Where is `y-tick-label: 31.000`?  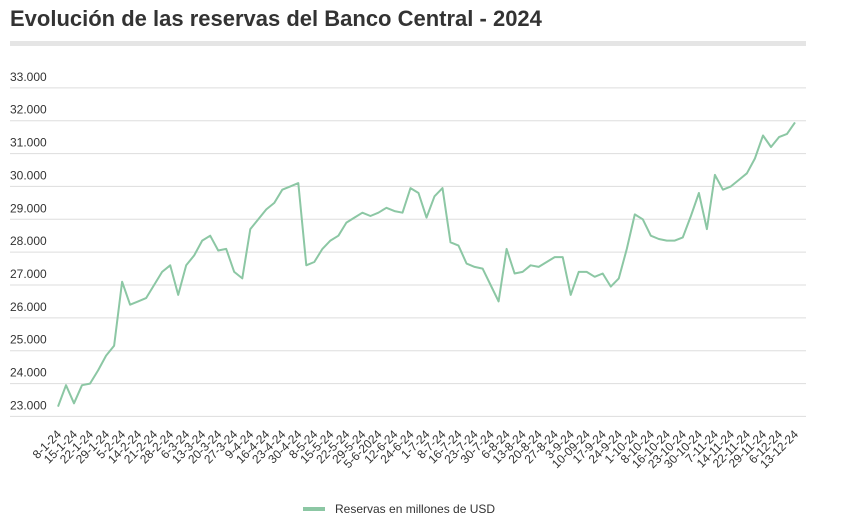
y-tick-label: 31.000 is located at coordinates (28, 143).